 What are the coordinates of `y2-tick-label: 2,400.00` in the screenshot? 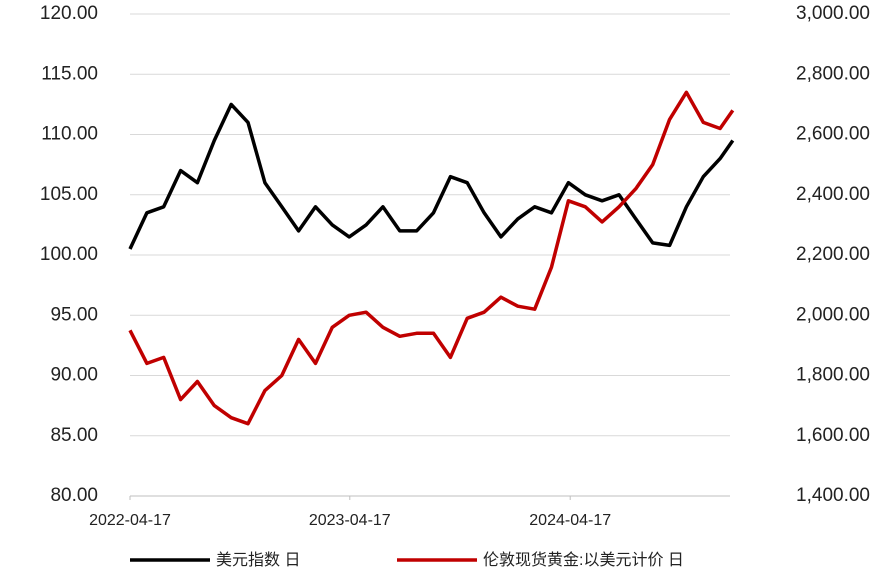 It's located at (833, 194).